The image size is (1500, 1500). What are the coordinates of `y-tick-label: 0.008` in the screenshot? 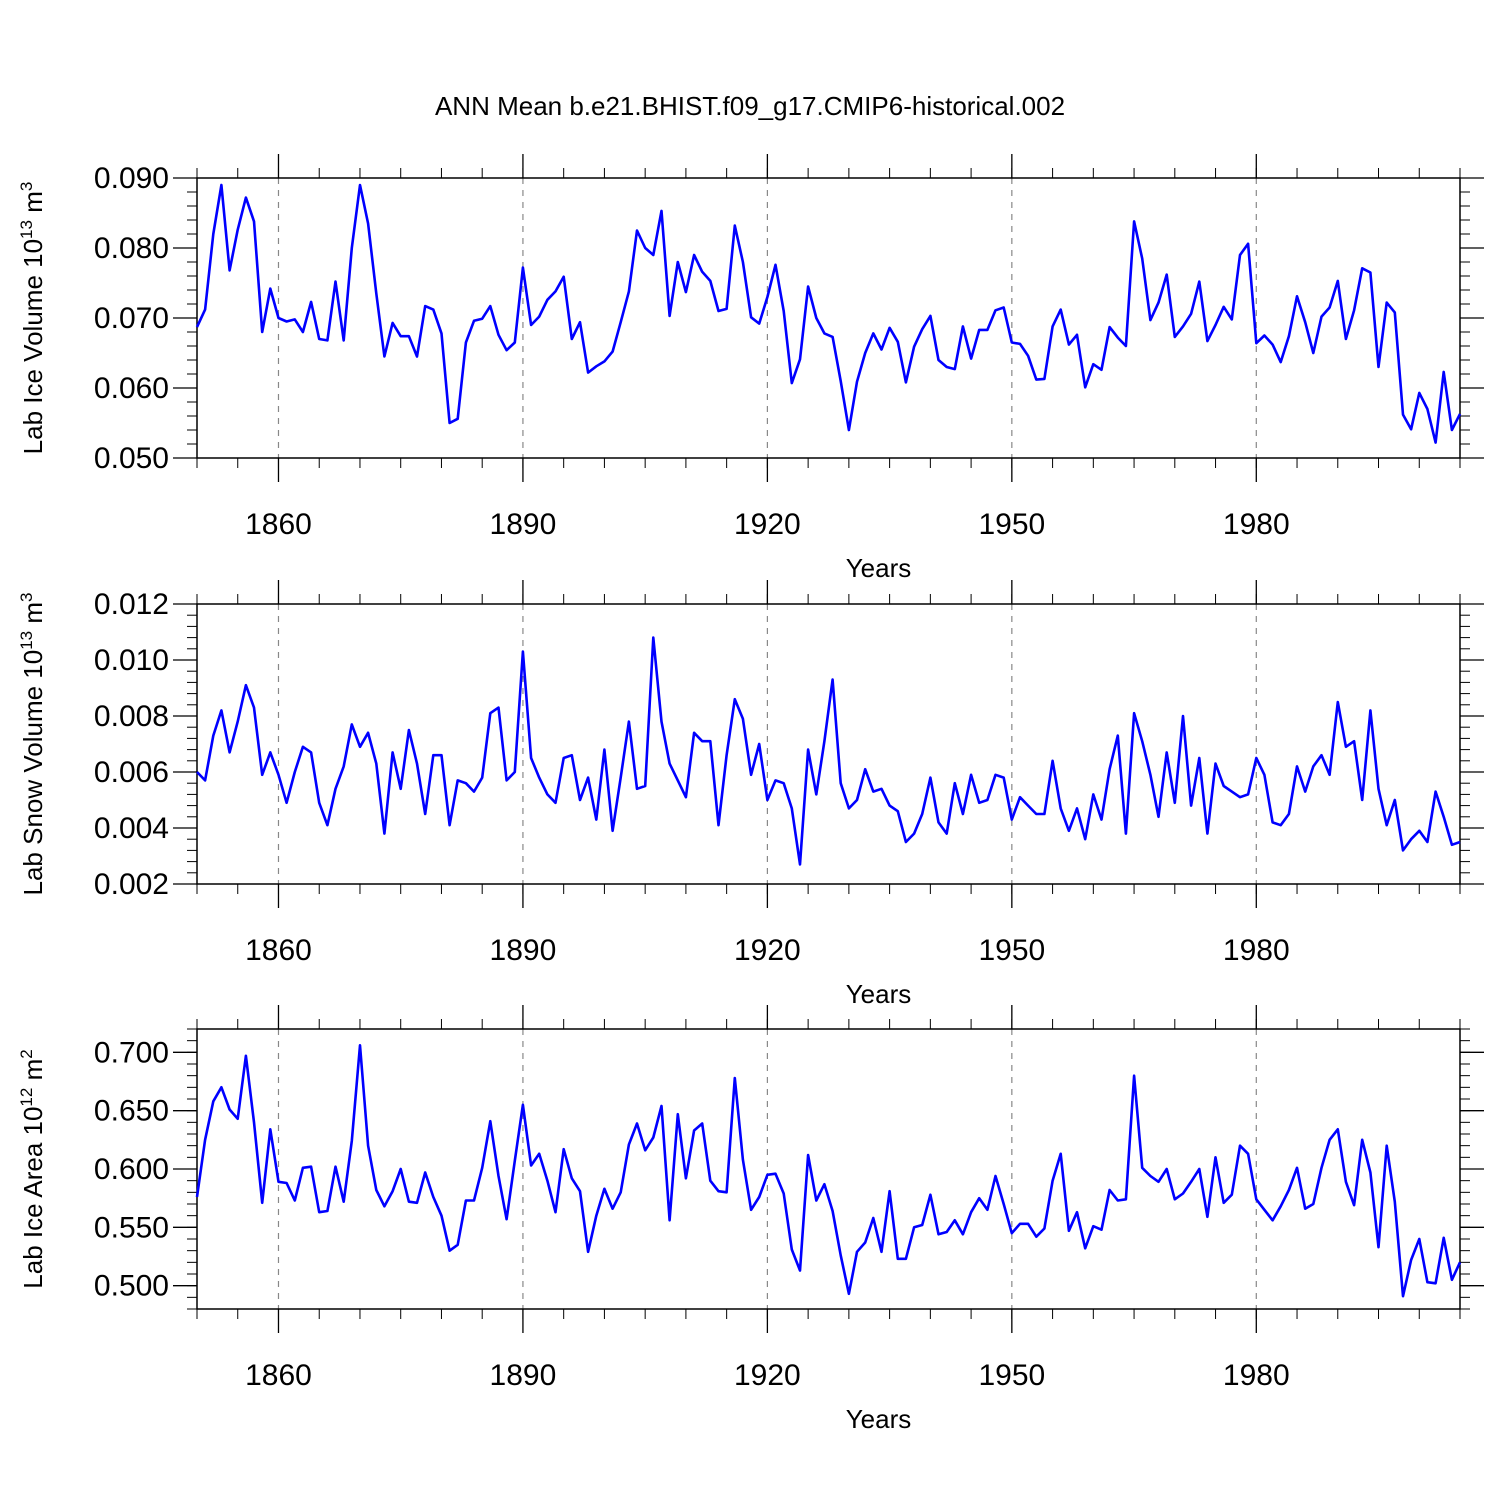 It's located at (131, 716).